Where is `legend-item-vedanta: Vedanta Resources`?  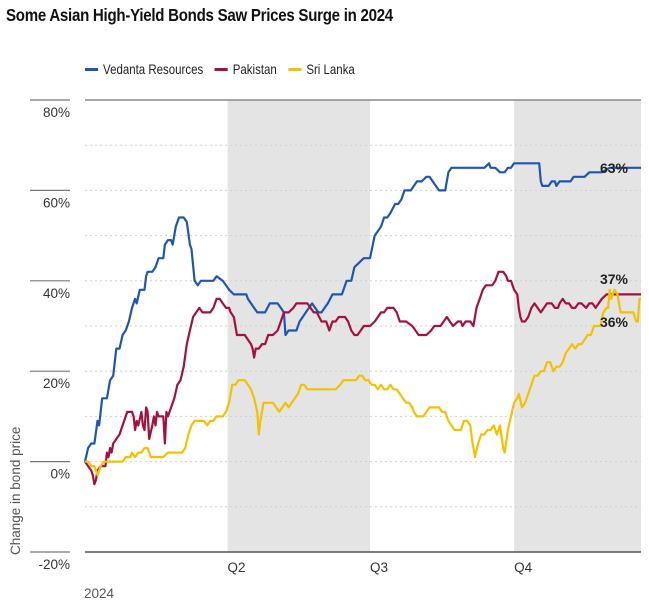 legend-item-vedanta: Vedanta Resources is located at coordinates (144, 69).